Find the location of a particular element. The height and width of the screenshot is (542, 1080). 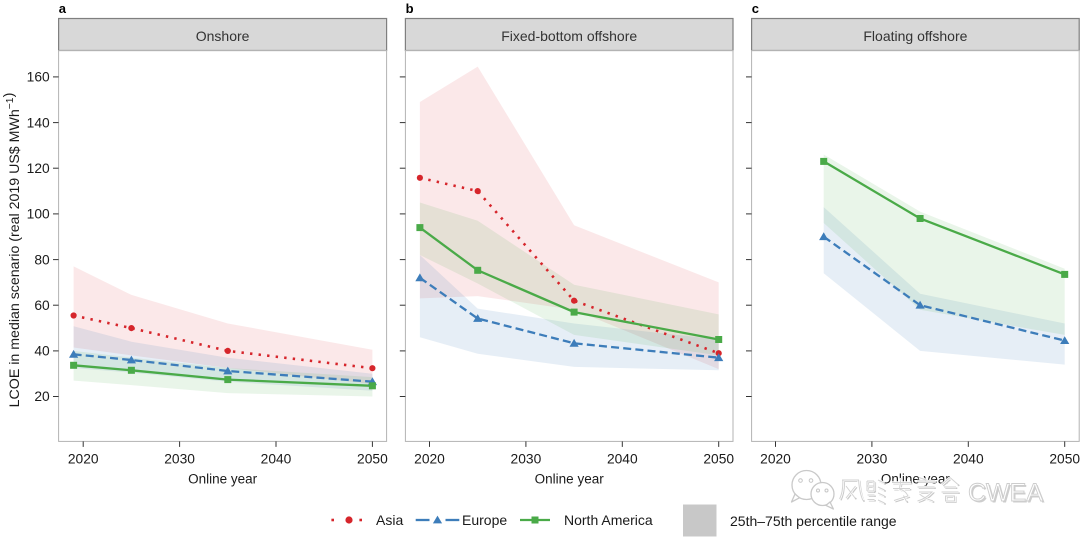

svg-text: 140 is located at coordinates (38, 122).